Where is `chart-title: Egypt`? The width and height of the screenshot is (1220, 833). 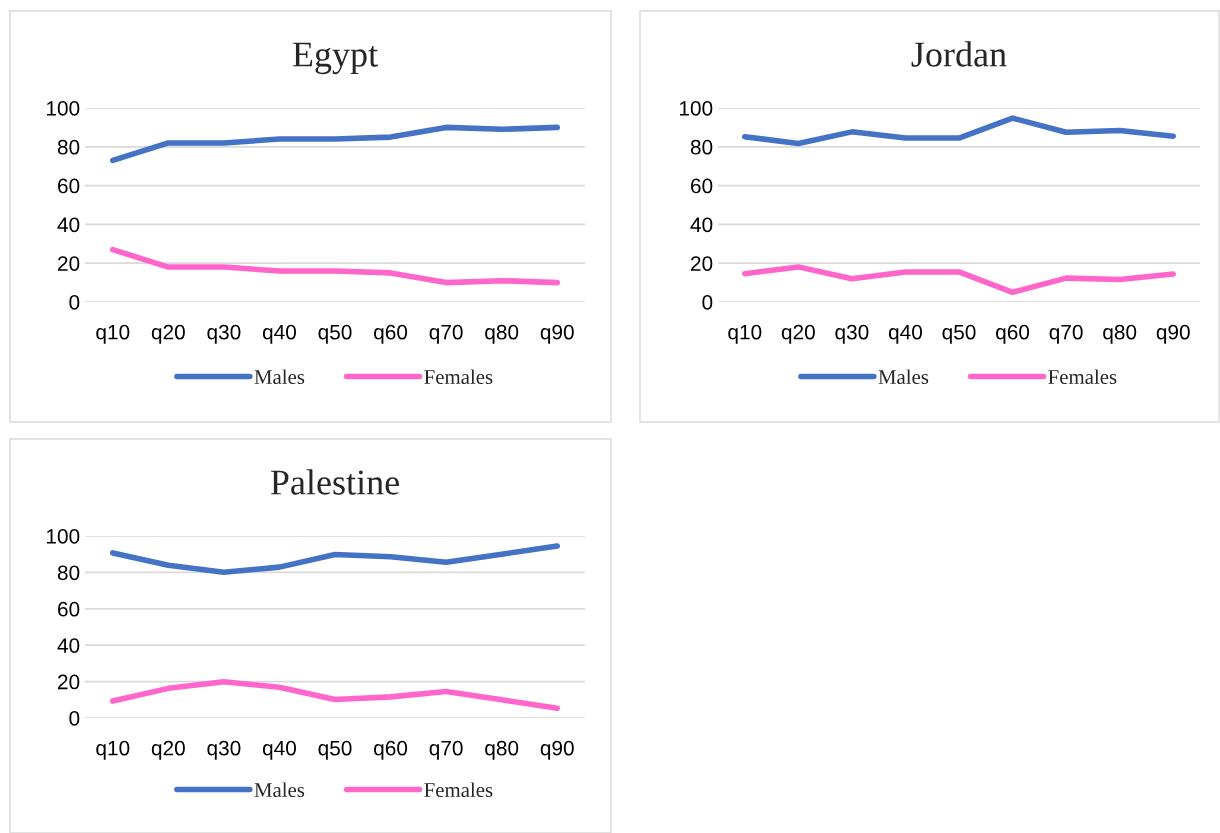
chart-title: Egypt is located at coordinates (335, 58).